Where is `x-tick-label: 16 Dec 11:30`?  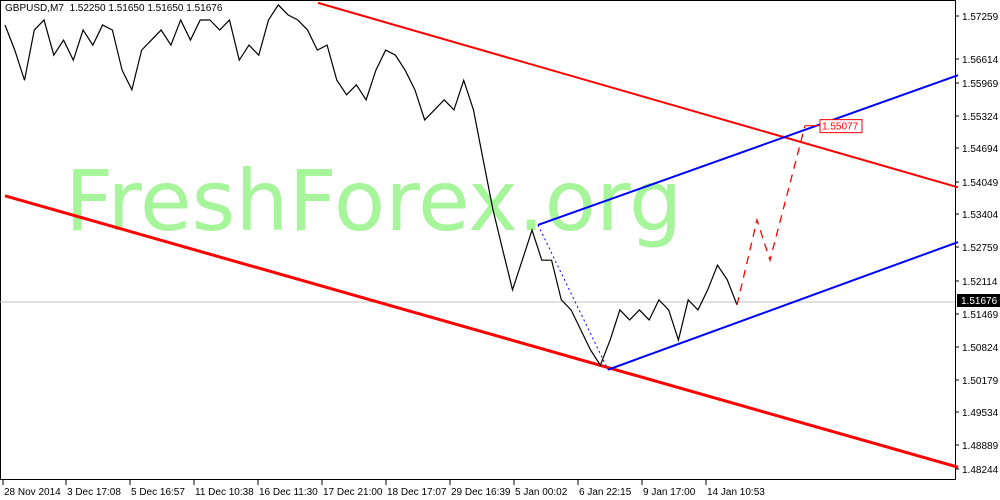
x-tick-label: 16 Dec 11:30 is located at coordinates (288, 492).